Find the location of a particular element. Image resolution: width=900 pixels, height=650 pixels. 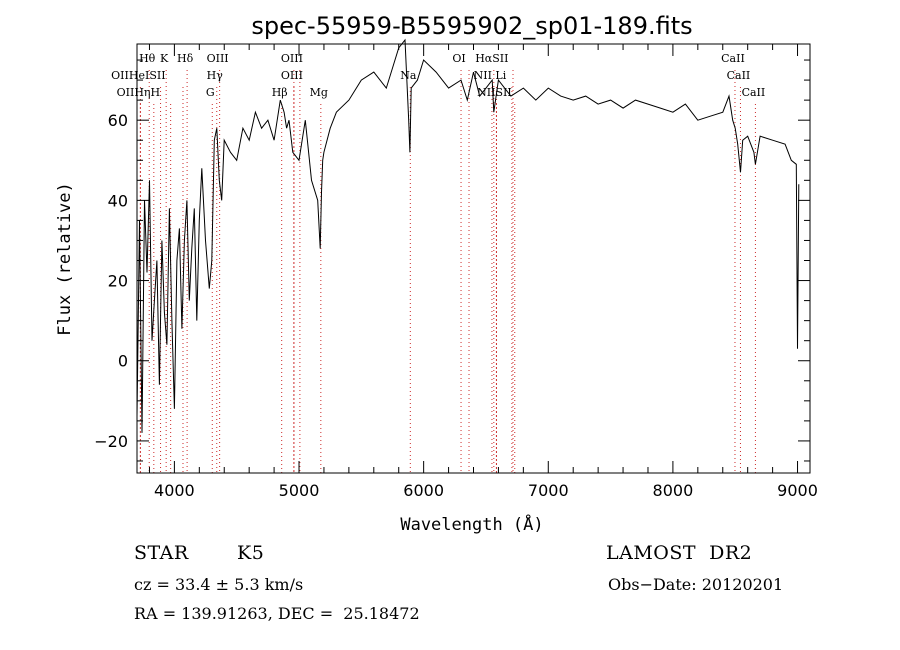

x-tick-label-5000: 5000 is located at coordinates (299, 490).